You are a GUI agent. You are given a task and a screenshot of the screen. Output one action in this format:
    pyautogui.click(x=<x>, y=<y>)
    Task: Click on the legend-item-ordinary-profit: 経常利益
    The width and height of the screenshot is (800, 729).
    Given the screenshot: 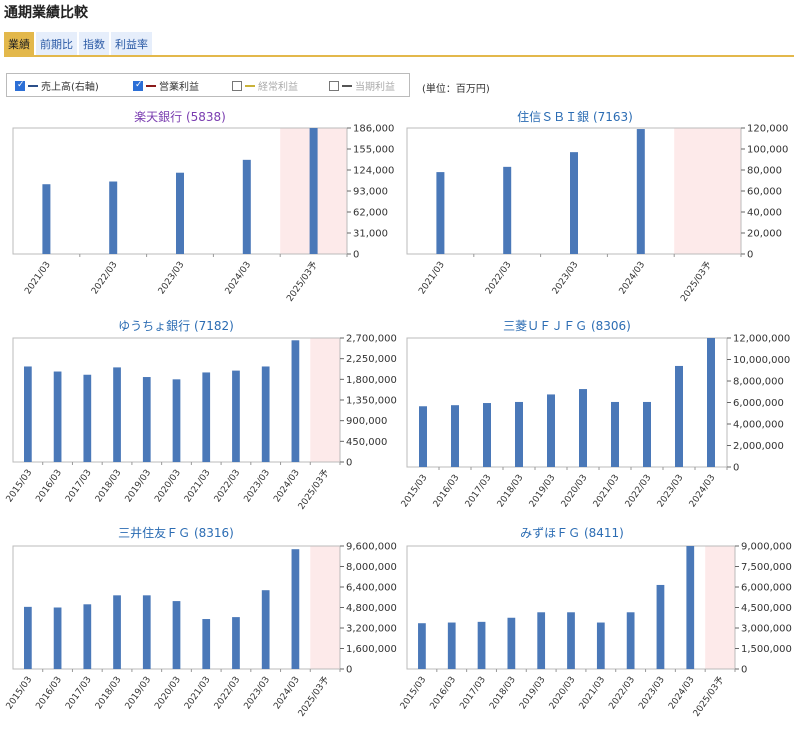 What is the action you would take?
    pyautogui.click(x=265, y=85)
    